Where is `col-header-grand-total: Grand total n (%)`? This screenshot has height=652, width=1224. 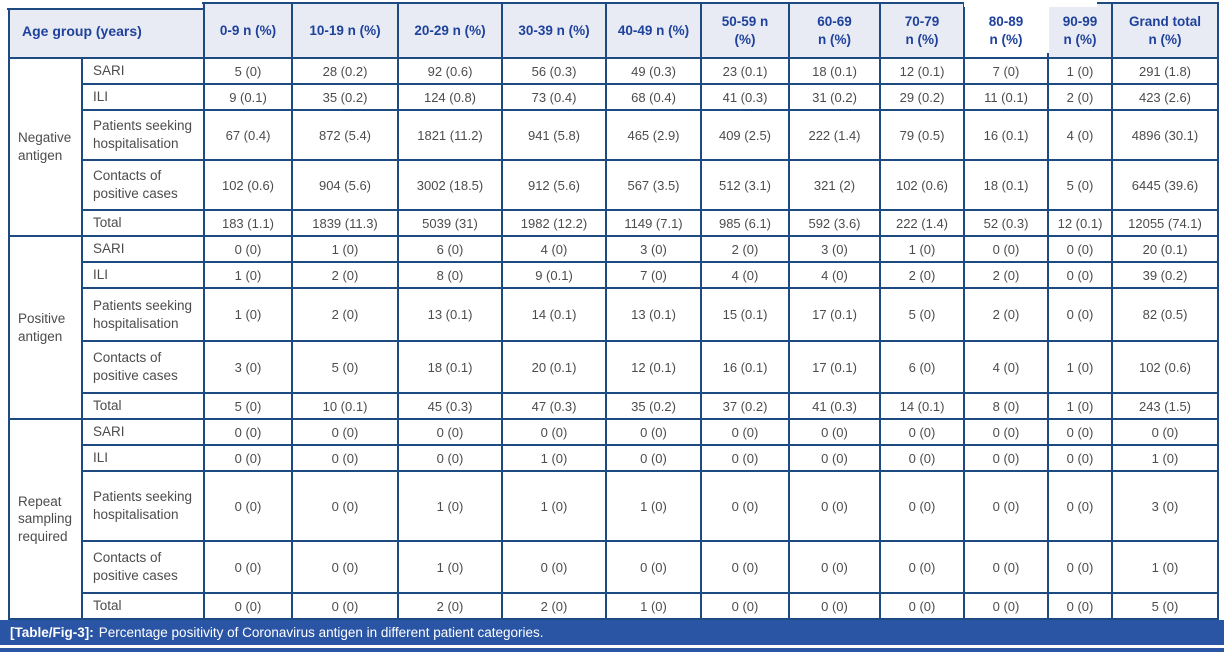 col-header-grand-total: Grand total n (%) is located at coordinates (1165, 30).